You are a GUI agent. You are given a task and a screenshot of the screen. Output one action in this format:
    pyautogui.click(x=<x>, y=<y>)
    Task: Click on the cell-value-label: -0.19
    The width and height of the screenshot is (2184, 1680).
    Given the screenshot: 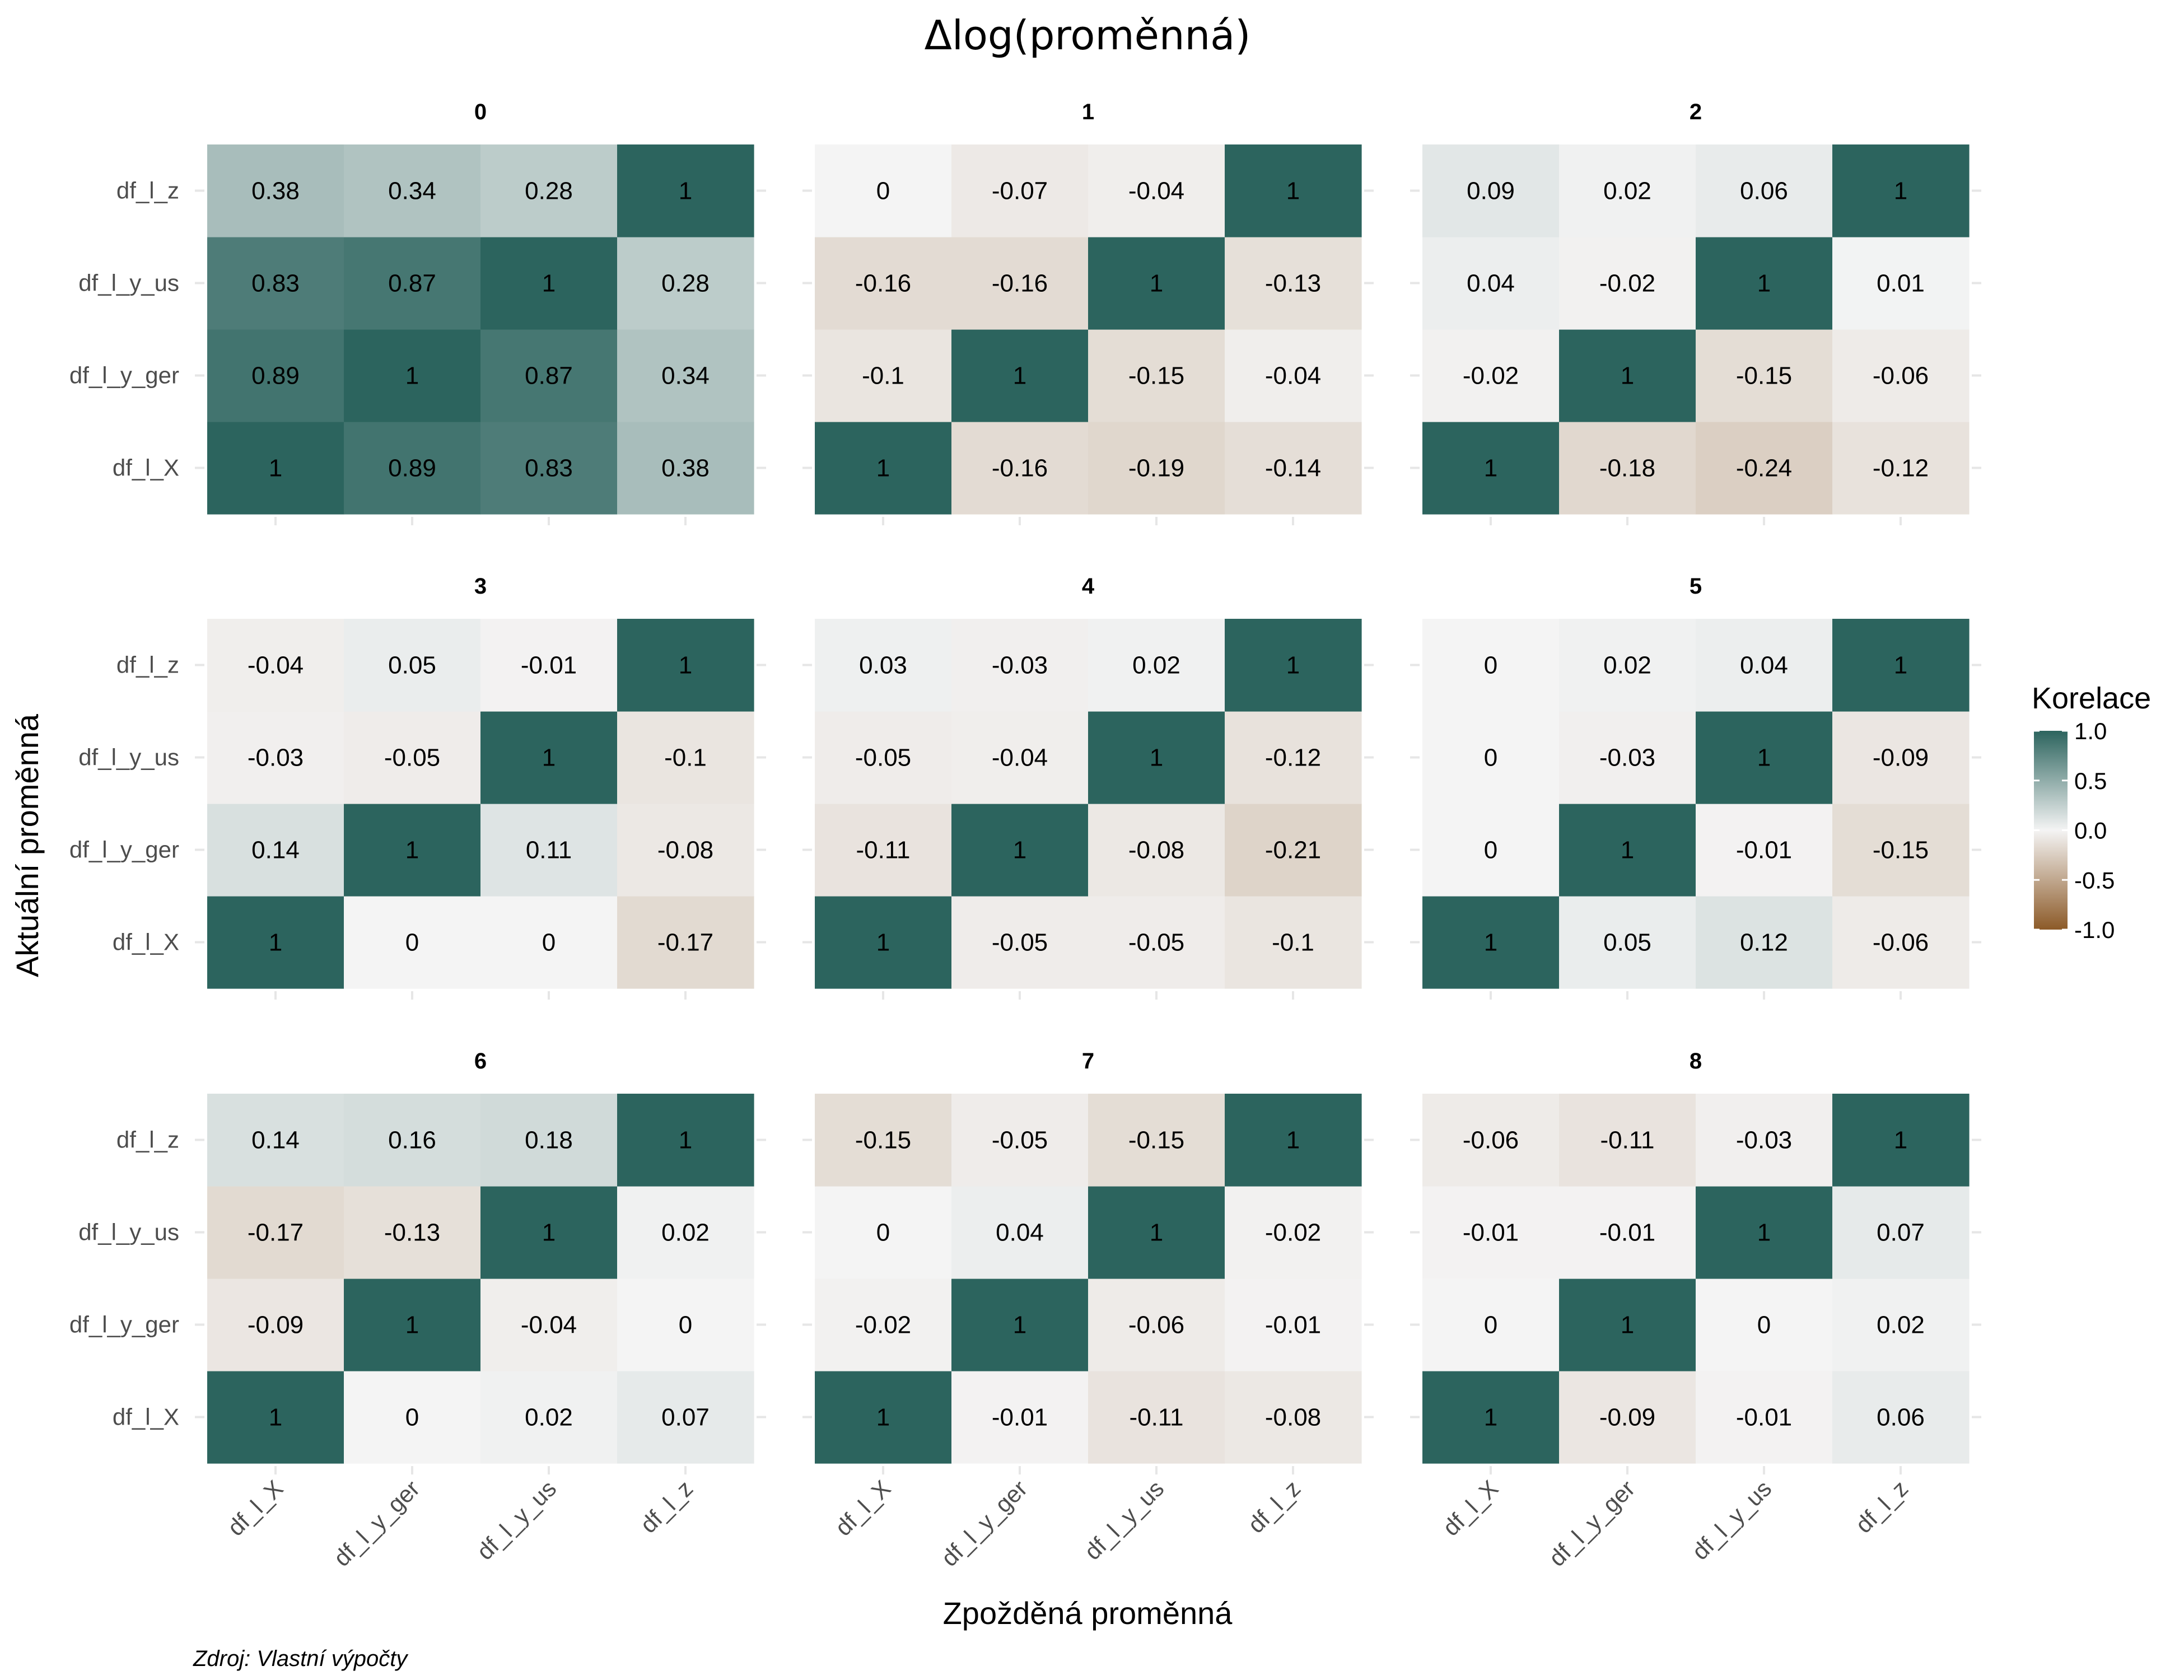 What is the action you would take?
    pyautogui.click(x=1156, y=469)
    